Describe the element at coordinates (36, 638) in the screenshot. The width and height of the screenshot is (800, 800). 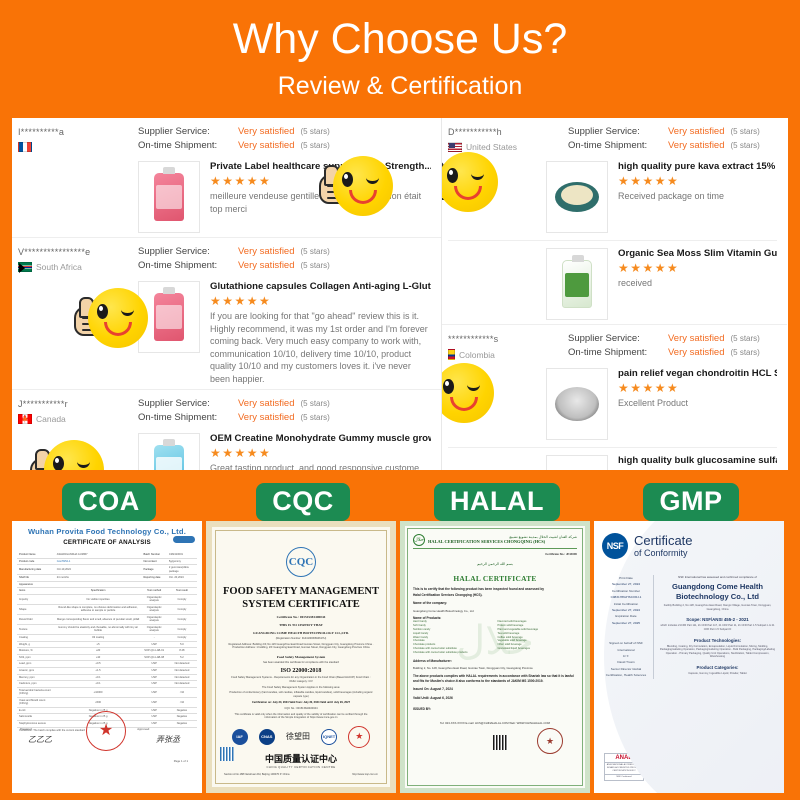
I see `cell: Coating` at that location.